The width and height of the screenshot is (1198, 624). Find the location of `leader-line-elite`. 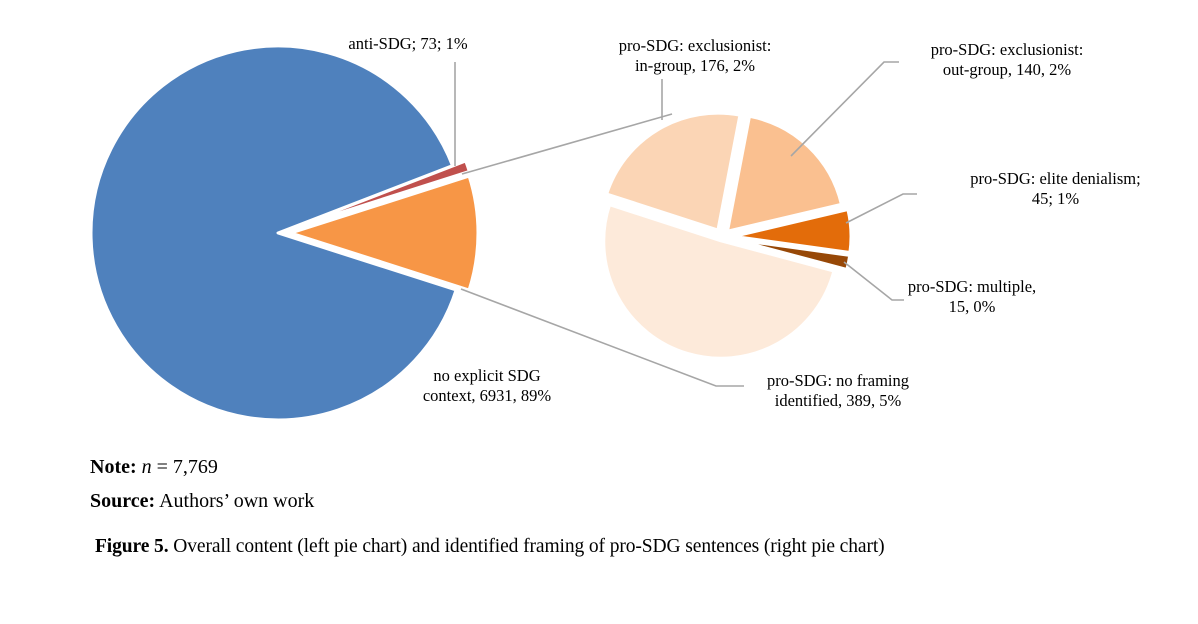

leader-line-elite is located at coordinates (881, 208).